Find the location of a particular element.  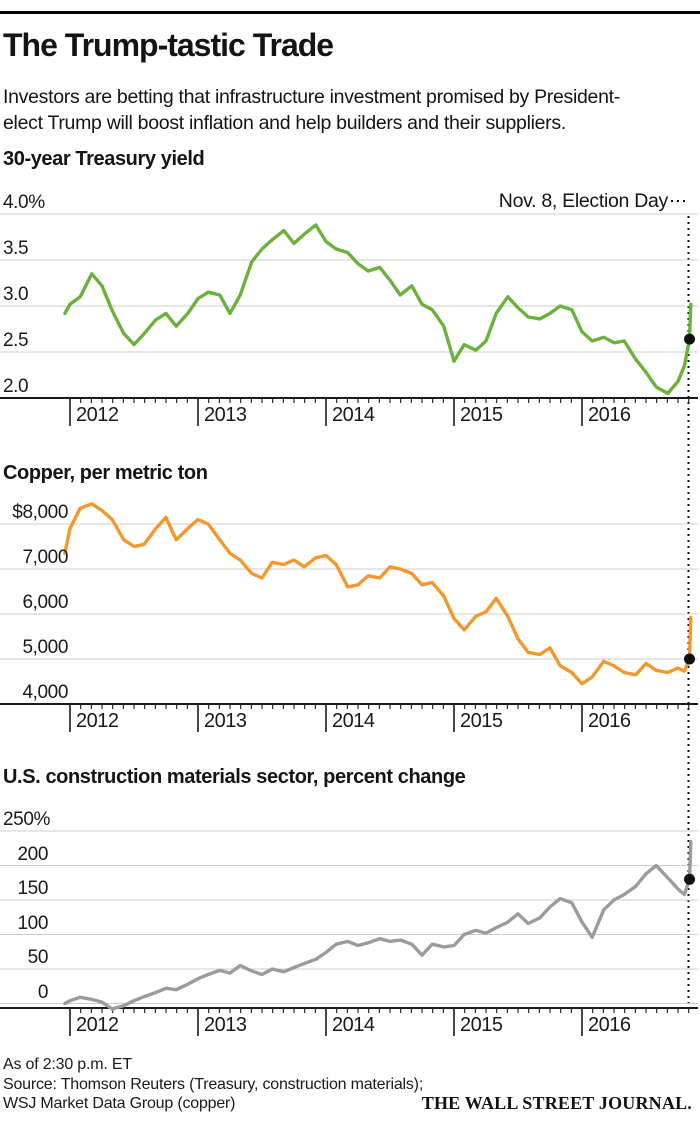

y-axis-label: 4,000 is located at coordinates (45, 692).